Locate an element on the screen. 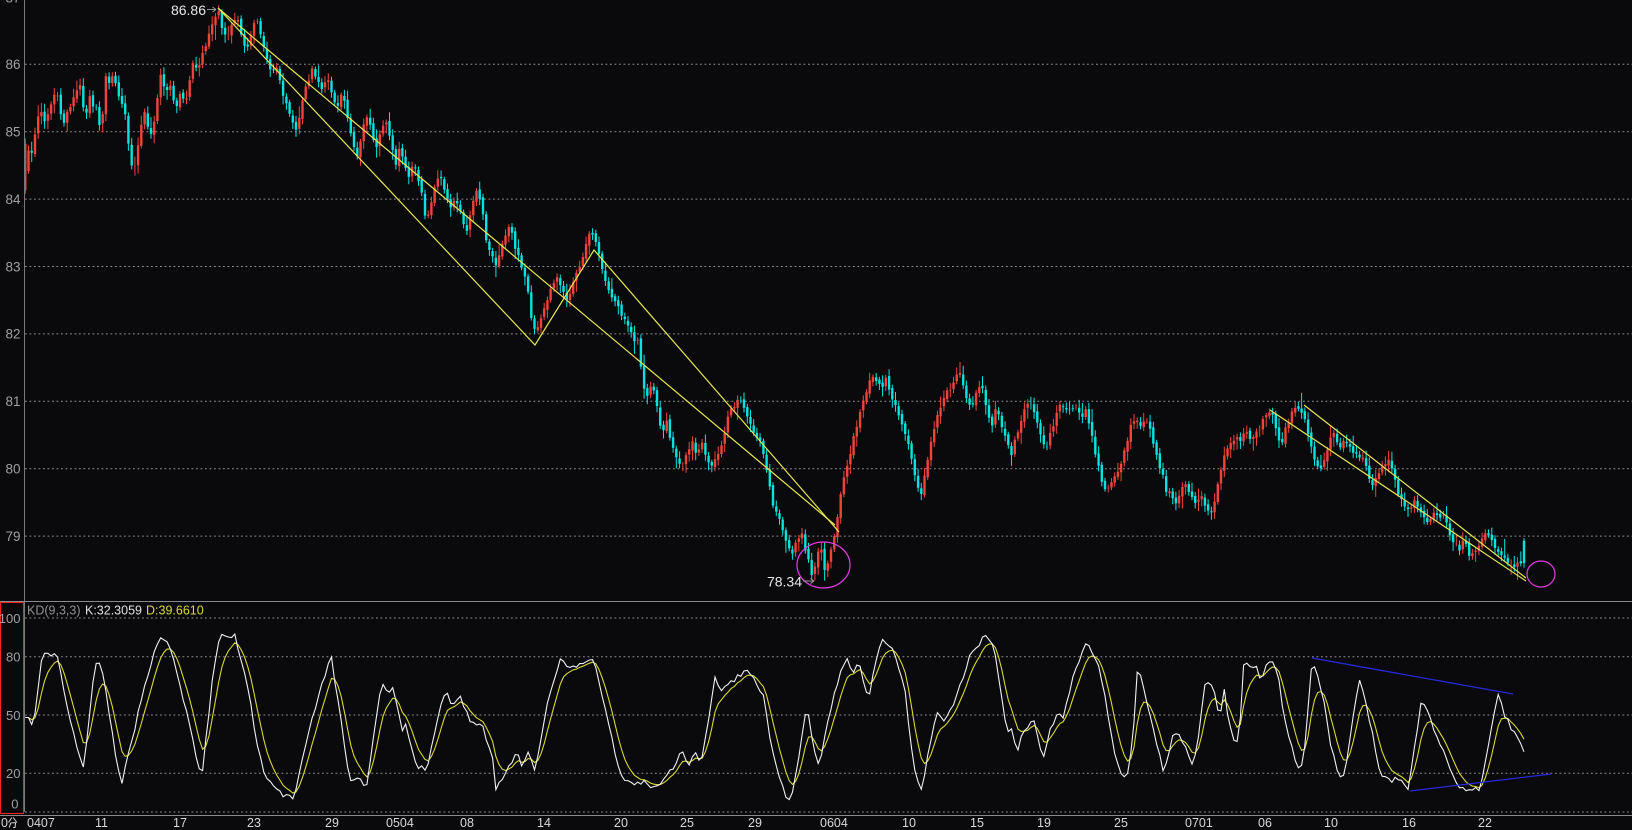 This screenshot has height=830, width=1632. svg-text: 79 is located at coordinates (12, 536).